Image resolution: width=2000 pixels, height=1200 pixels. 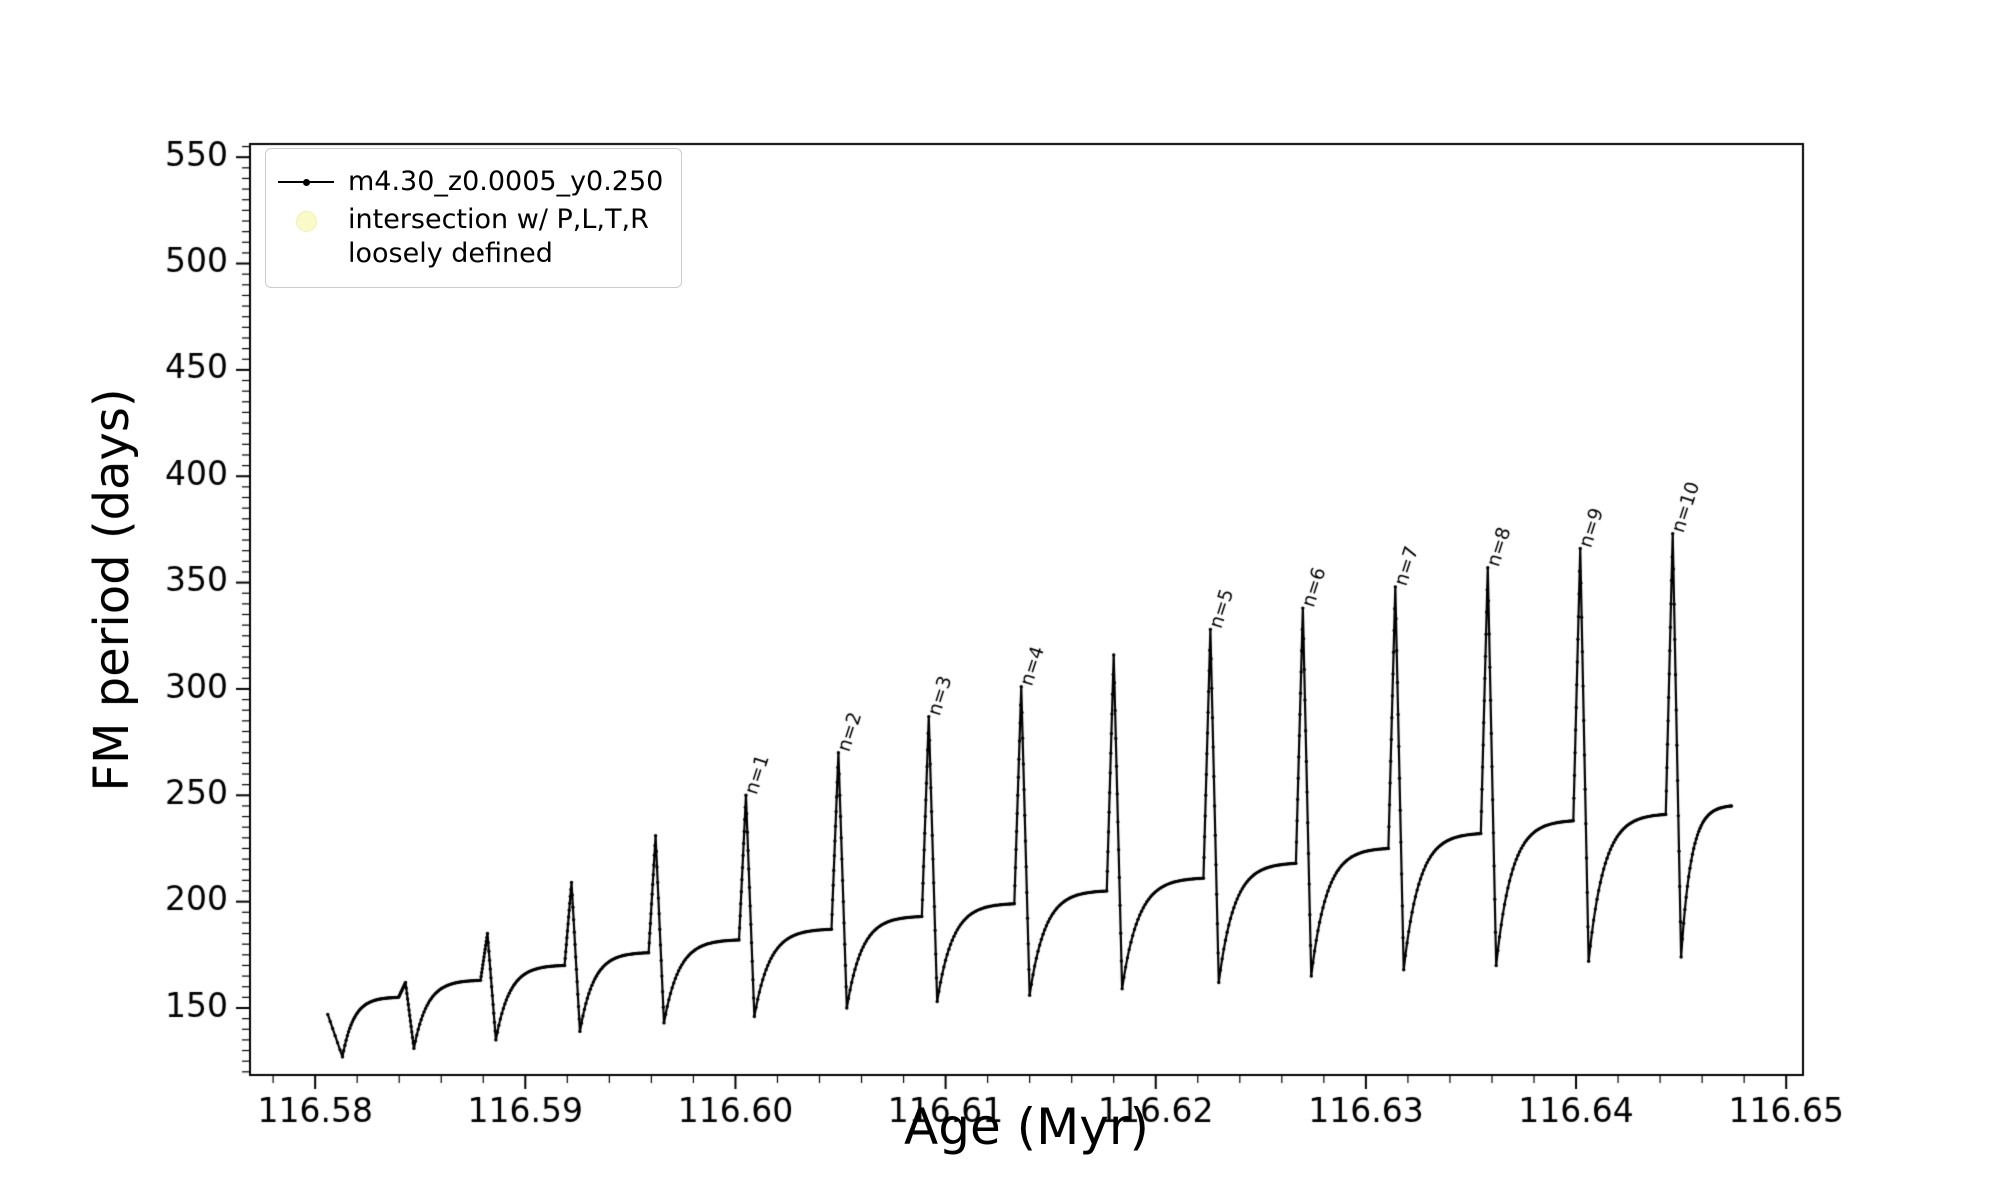 I want to click on legend-intersection-label: intersection w/ P,L,T,R loosely defined, so click(x=498, y=237).